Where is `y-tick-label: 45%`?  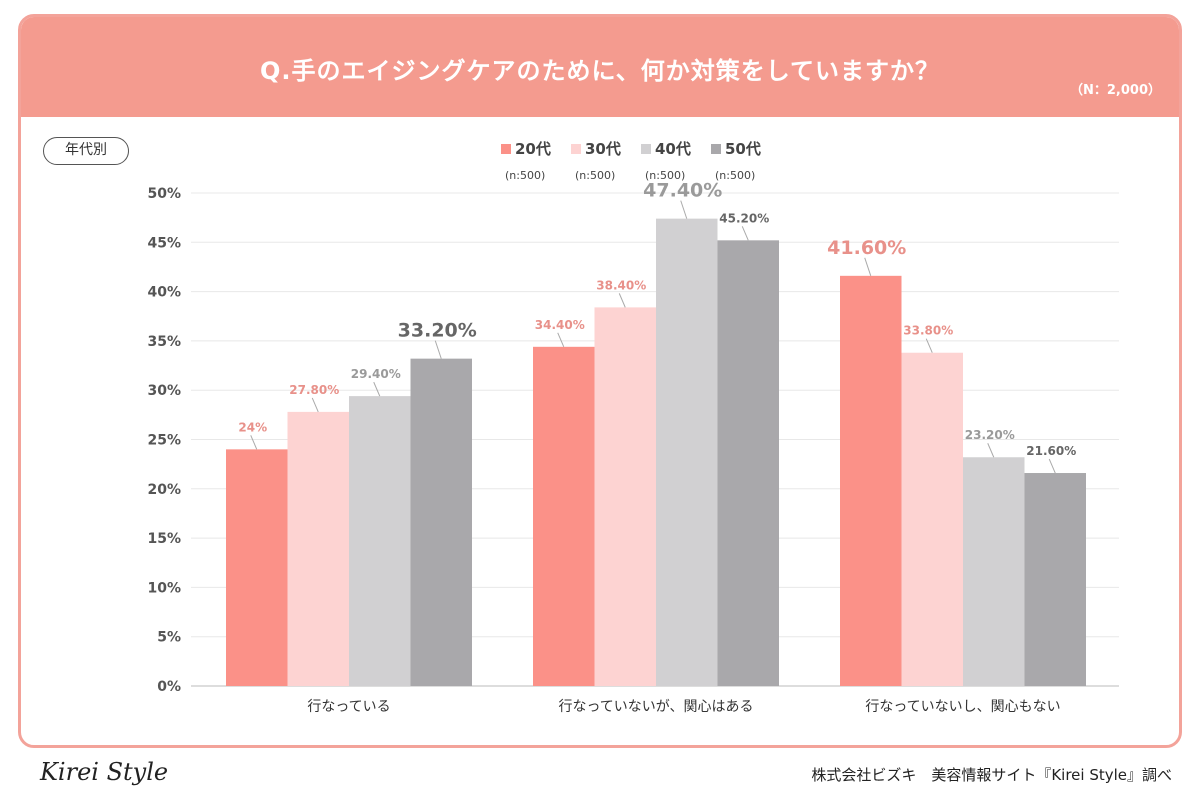
y-tick-label: 45% is located at coordinates (164, 243).